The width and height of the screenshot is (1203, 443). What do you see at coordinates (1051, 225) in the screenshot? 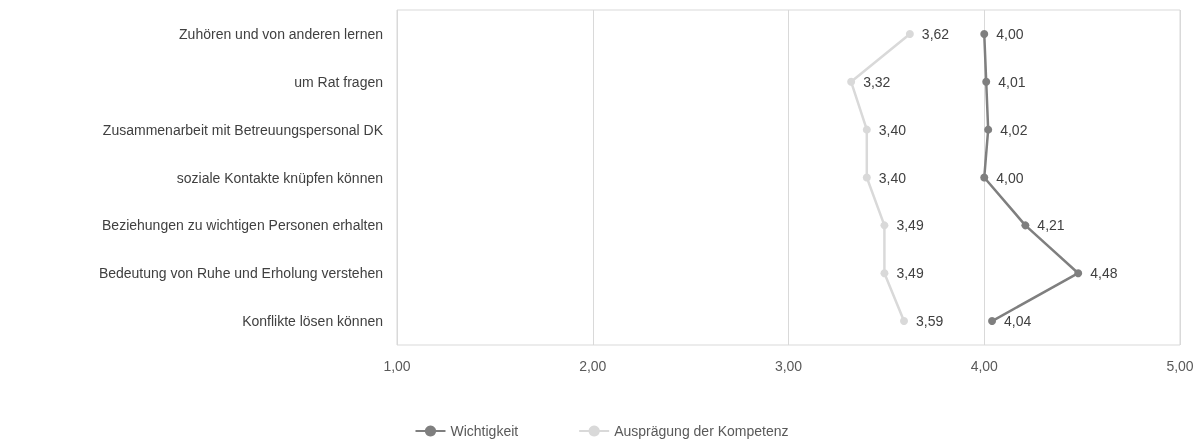
I see `data-label: 4,21` at bounding box center [1051, 225].